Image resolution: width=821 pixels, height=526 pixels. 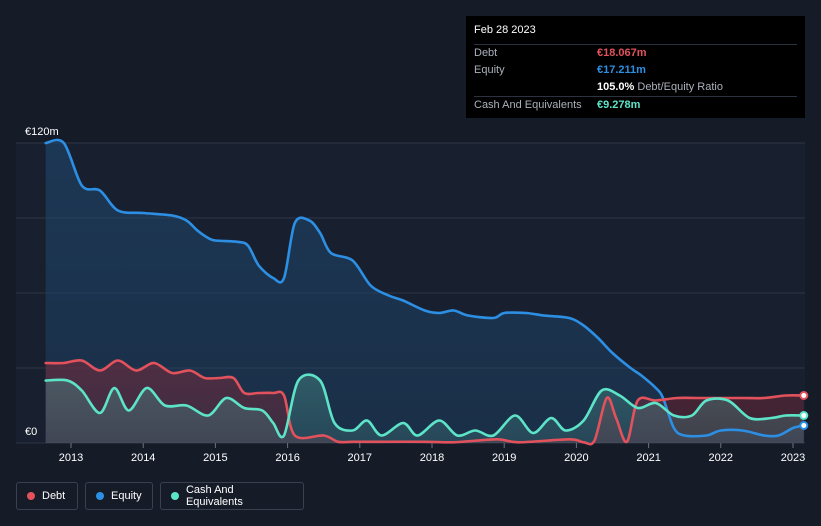 I want to click on legend-item-equity: Equity, so click(x=119, y=496).